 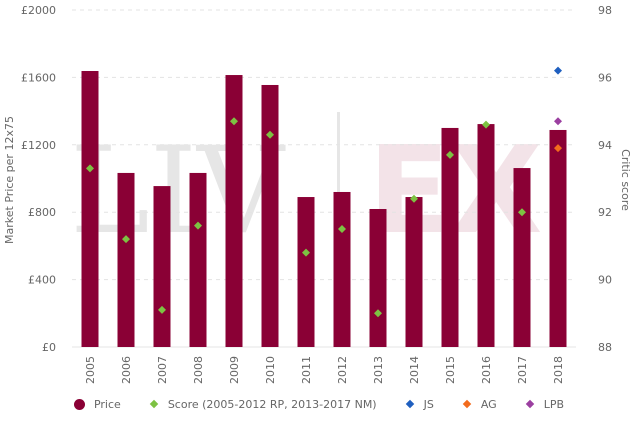 I want to click on right-tick-label: 96, so click(x=605, y=77).